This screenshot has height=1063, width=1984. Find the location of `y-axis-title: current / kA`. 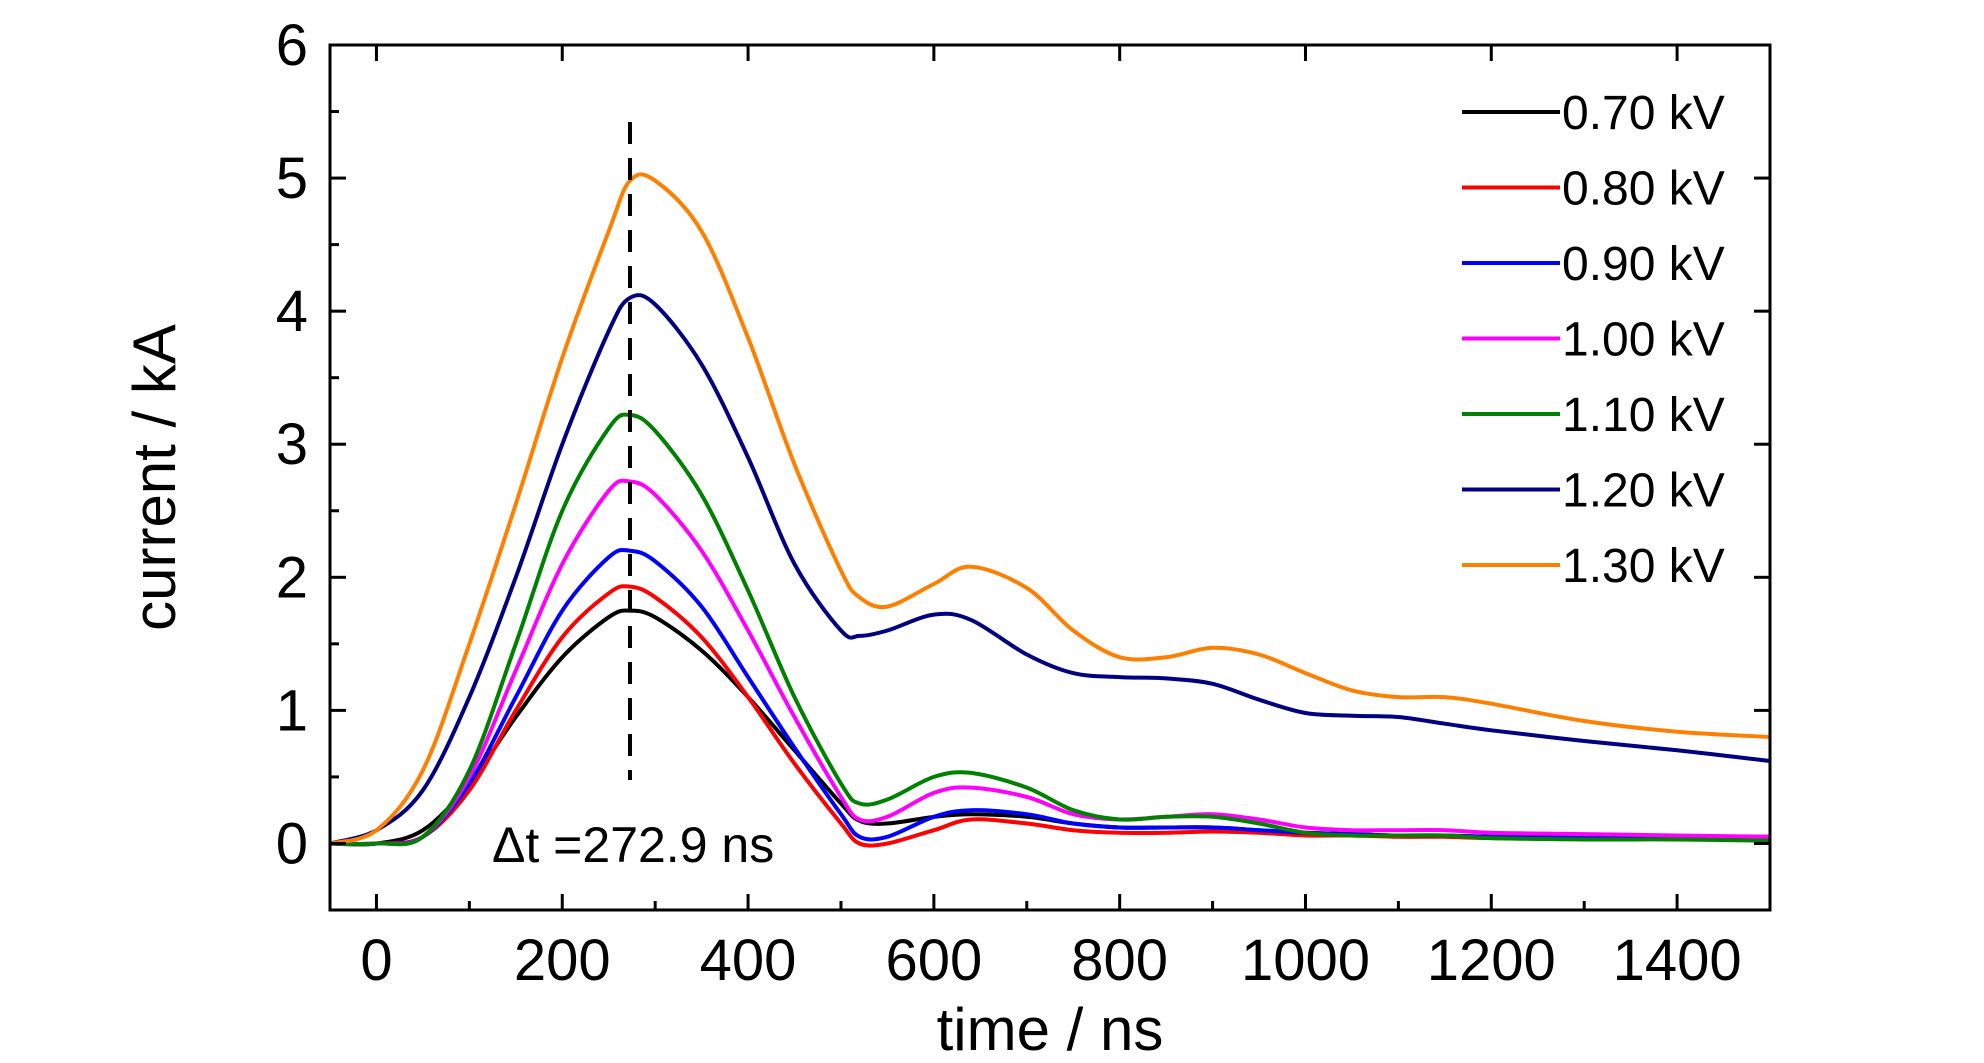

y-axis-title: current / kA is located at coordinates (154, 477).